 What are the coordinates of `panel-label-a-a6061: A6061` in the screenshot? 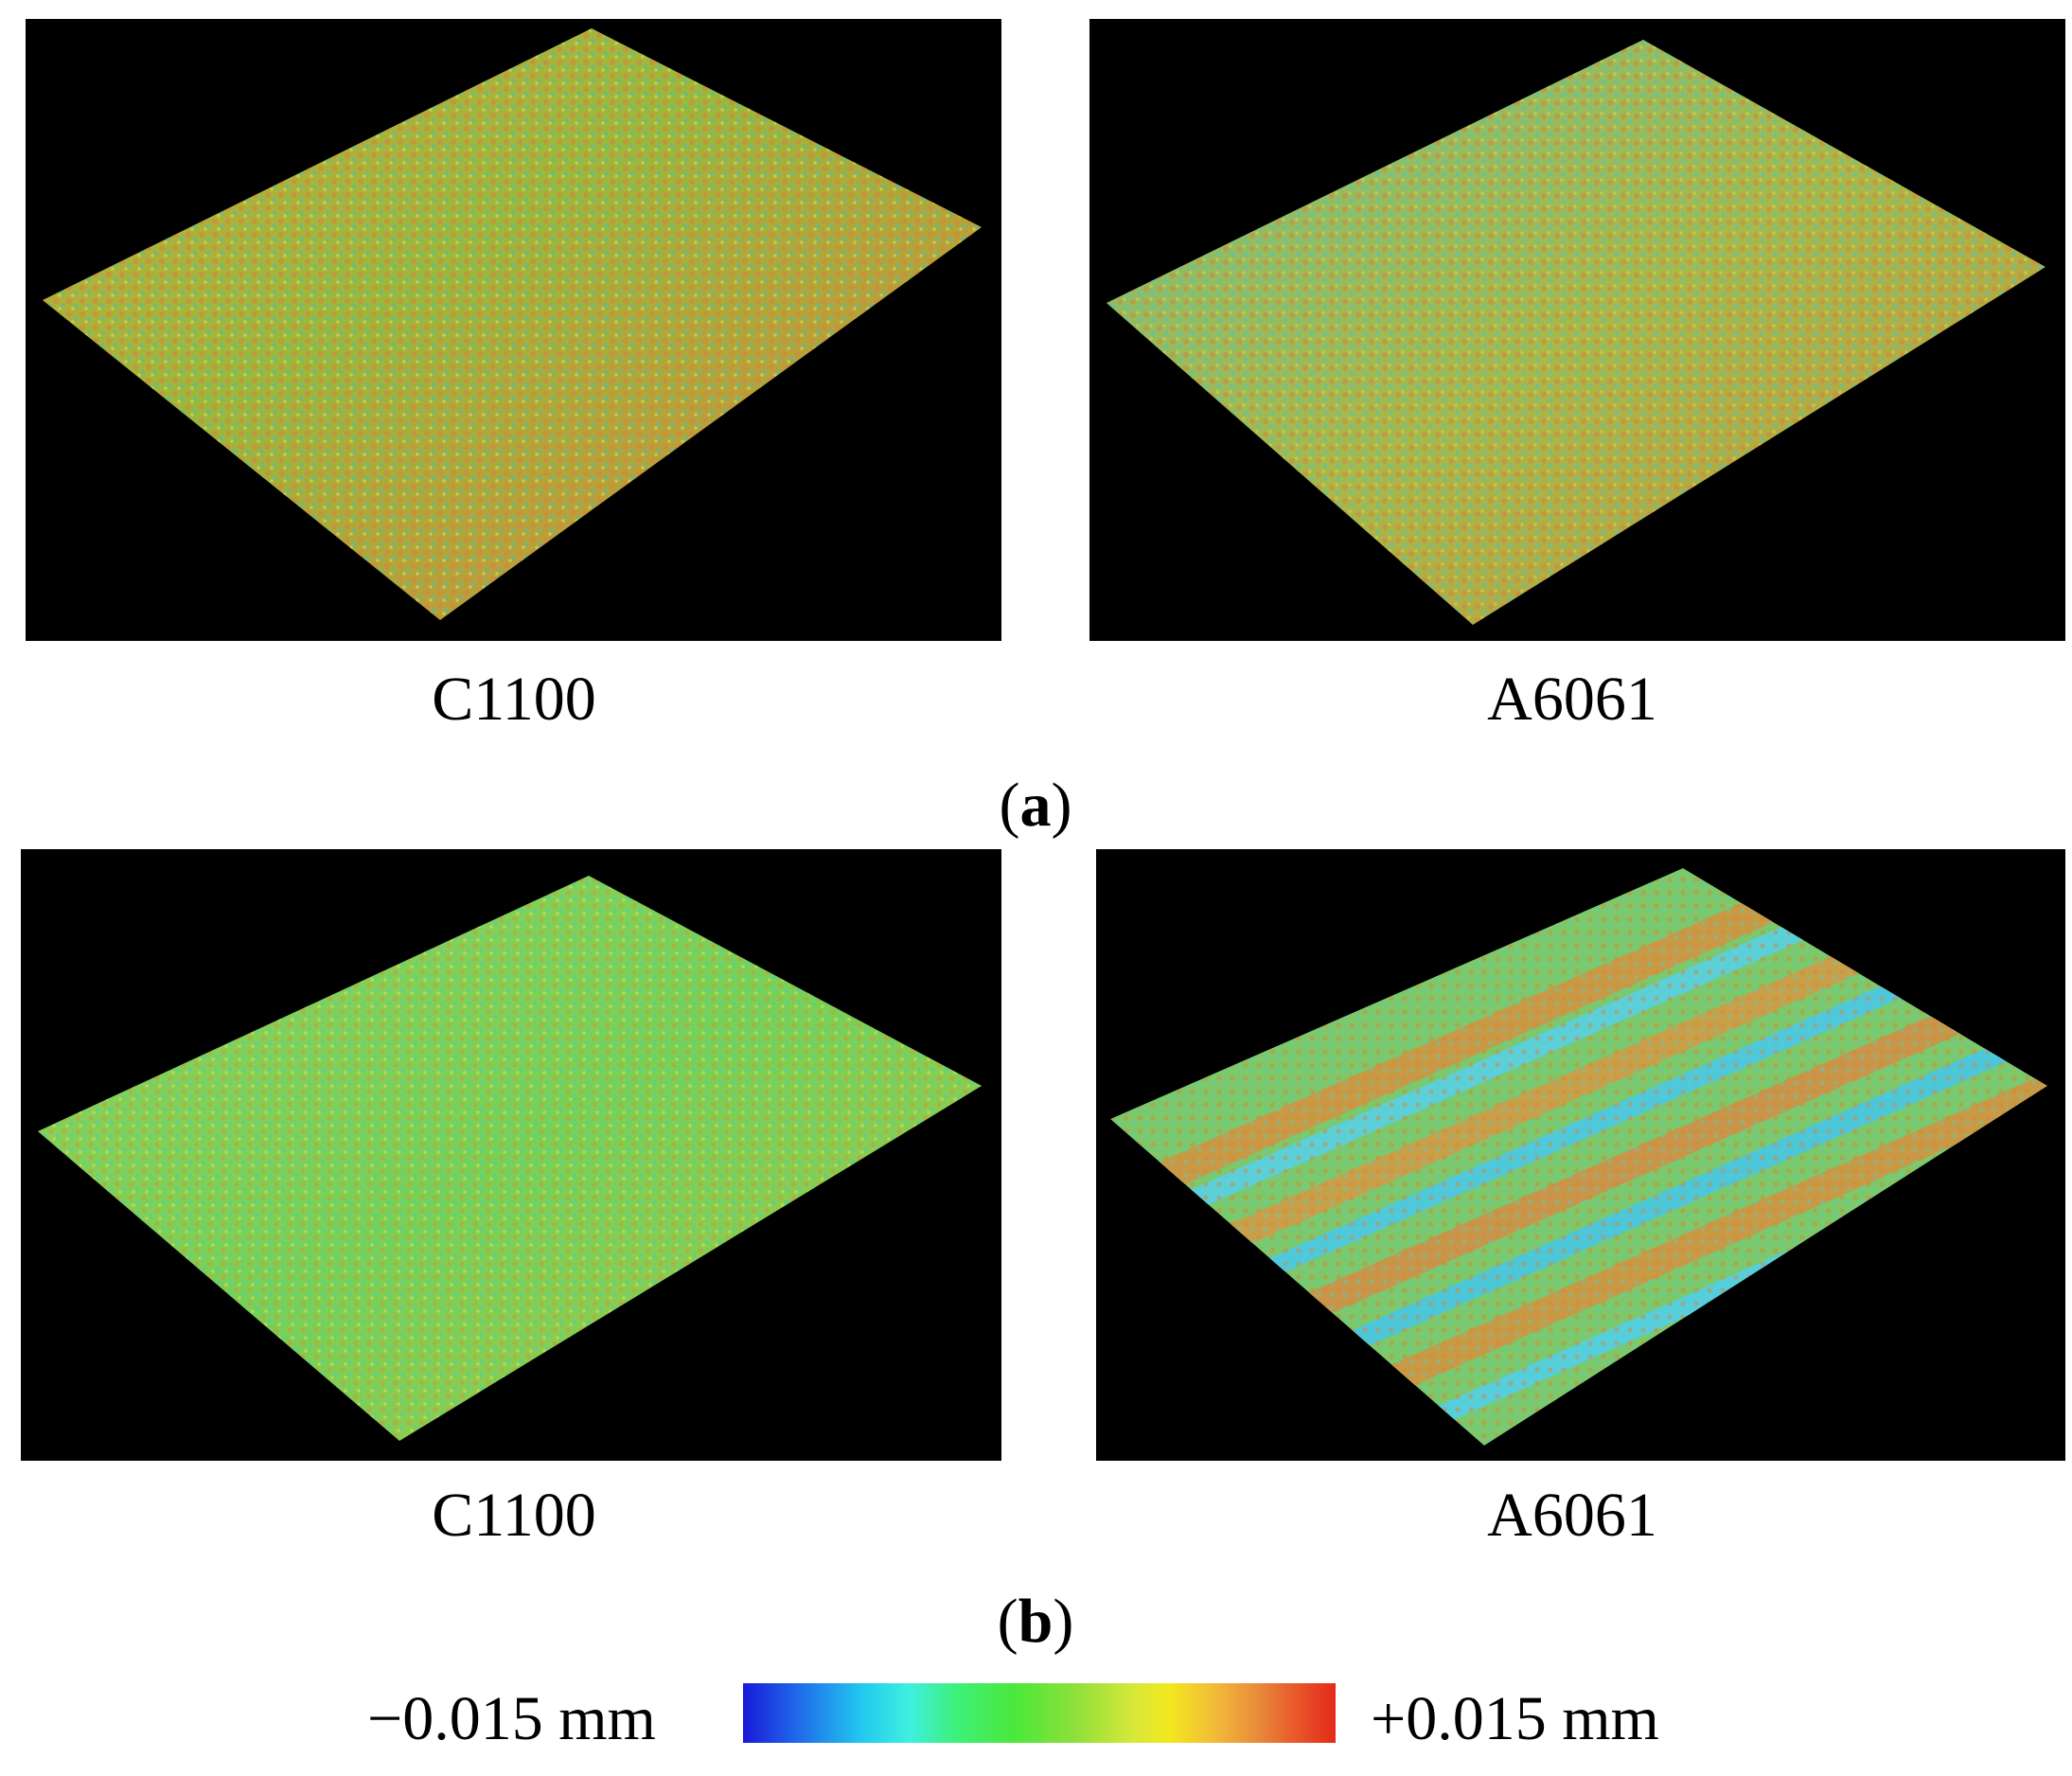 It's located at (1572, 699).